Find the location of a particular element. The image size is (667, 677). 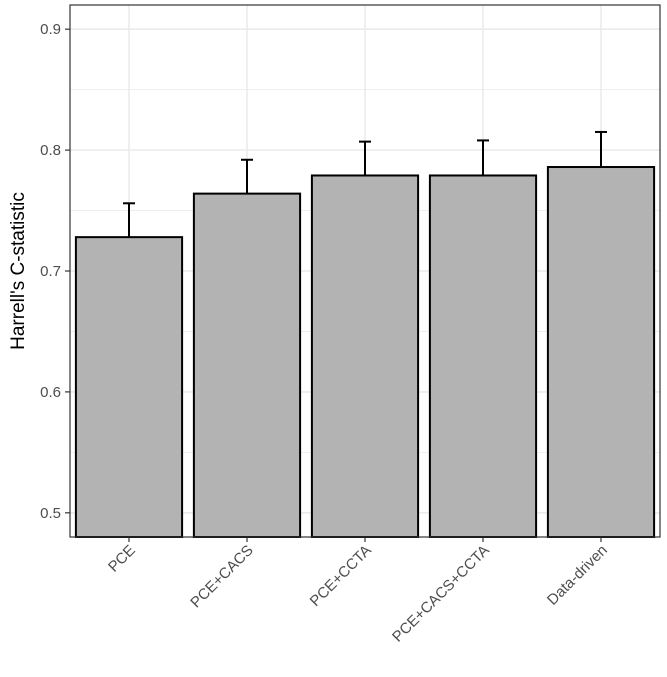

y-tick-label: 0.5 is located at coordinates (50, 513).